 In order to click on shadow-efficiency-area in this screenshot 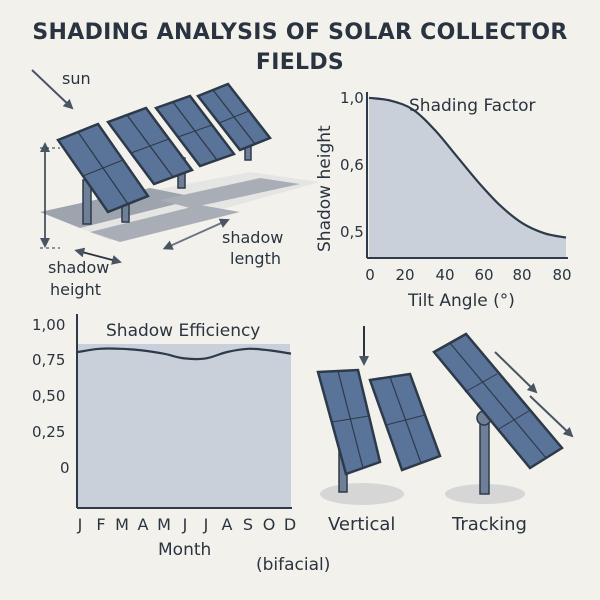, I will do `click(184, 428)`.